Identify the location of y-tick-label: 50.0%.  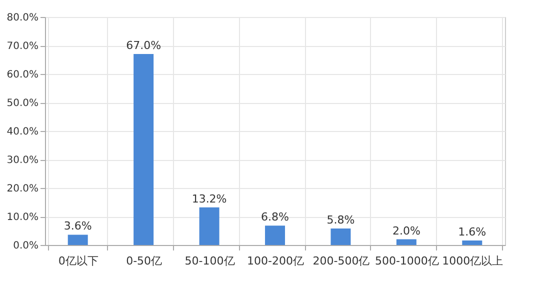
(22, 103).